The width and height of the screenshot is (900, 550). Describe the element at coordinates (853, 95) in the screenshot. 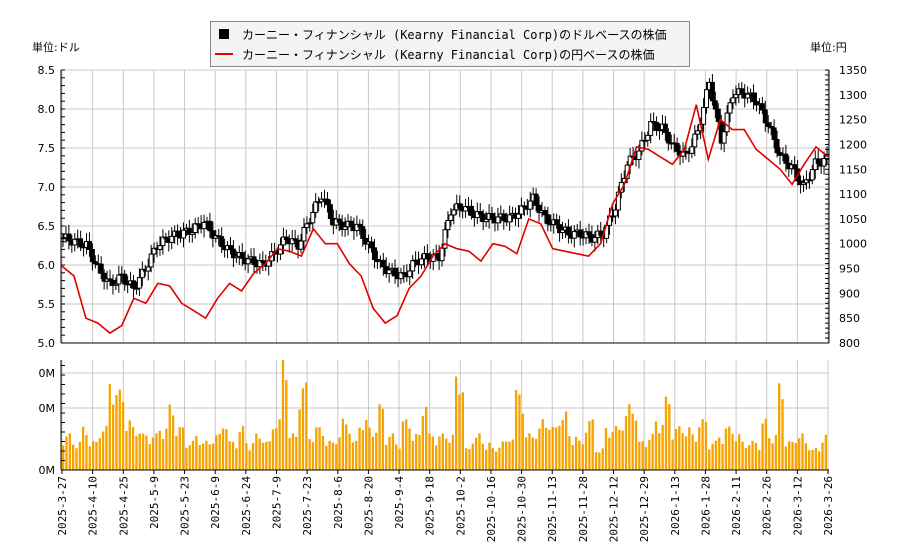

I see `svg-text: 1300` at that location.